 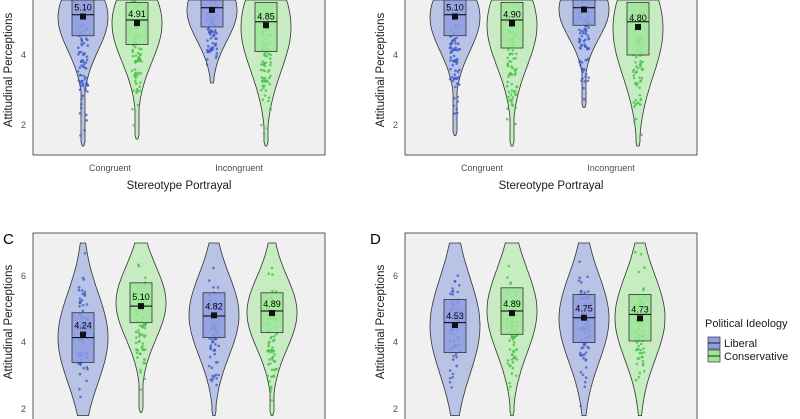 What do you see at coordinates (756, 357) in the screenshot?
I see `legend-item-conservative: Conservative` at bounding box center [756, 357].